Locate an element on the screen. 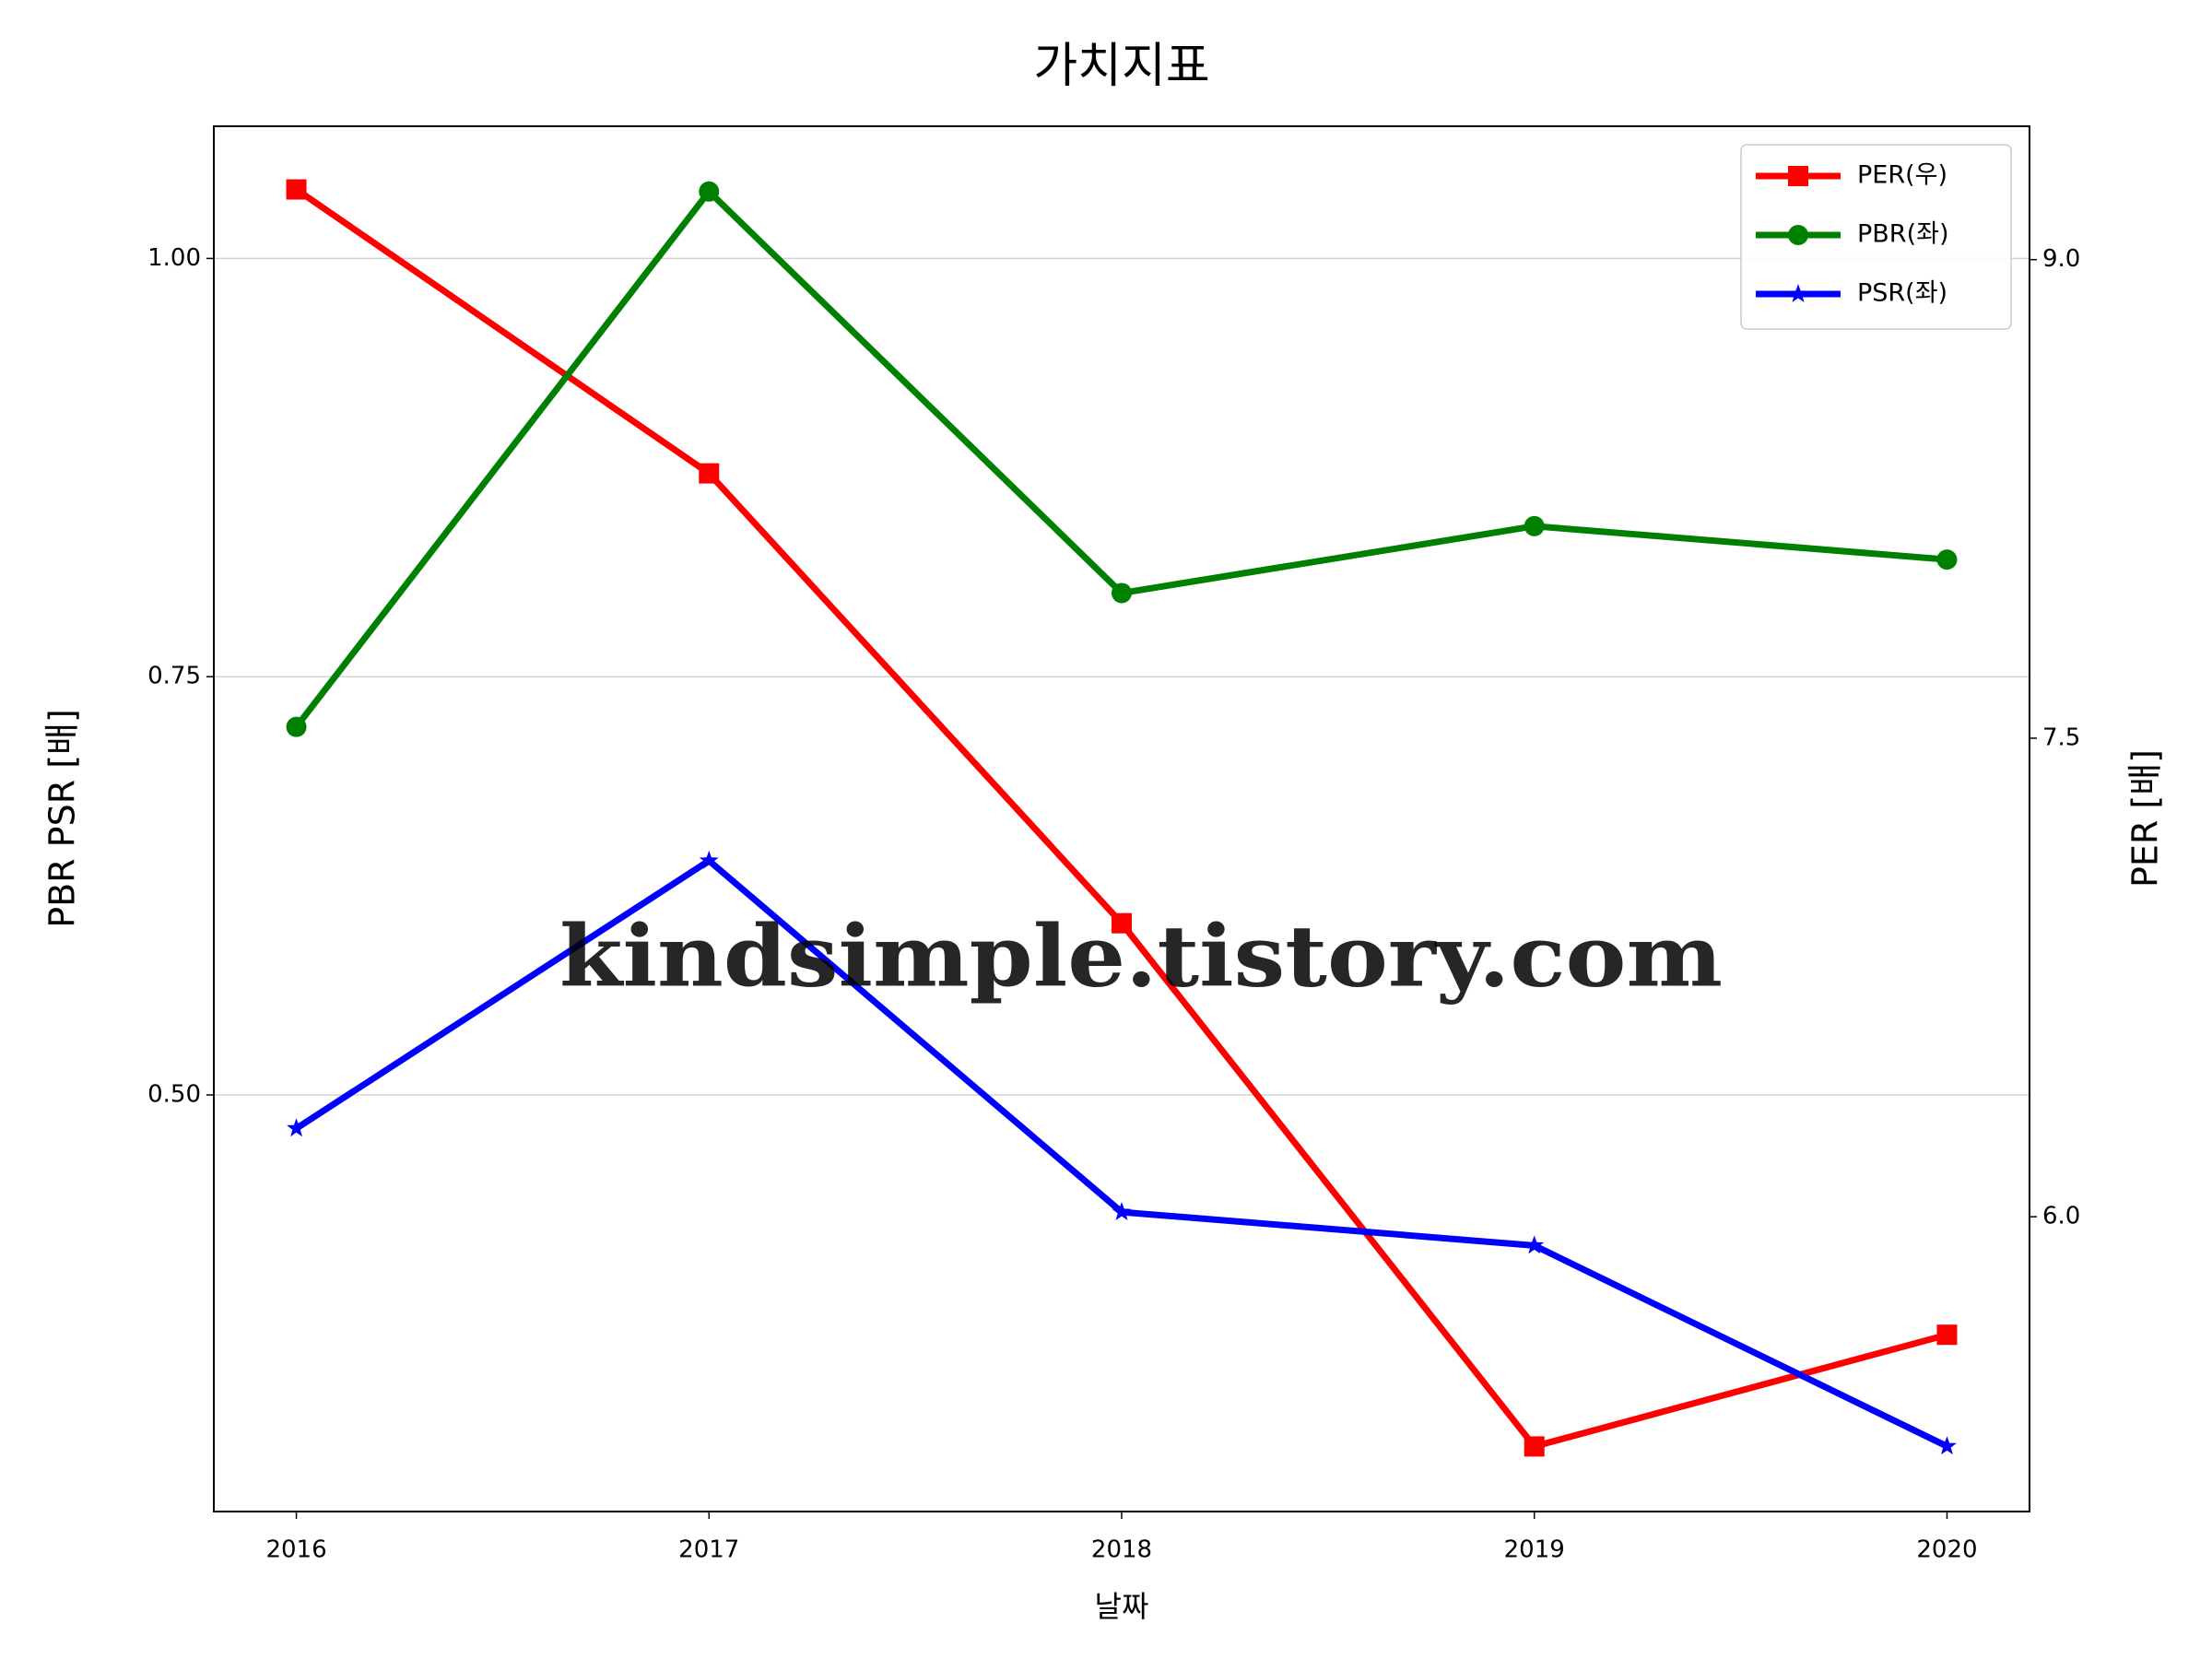 This screenshot has height=1659, width=2212. y2-axis-label: PER [배] is located at coordinates (2145, 818).